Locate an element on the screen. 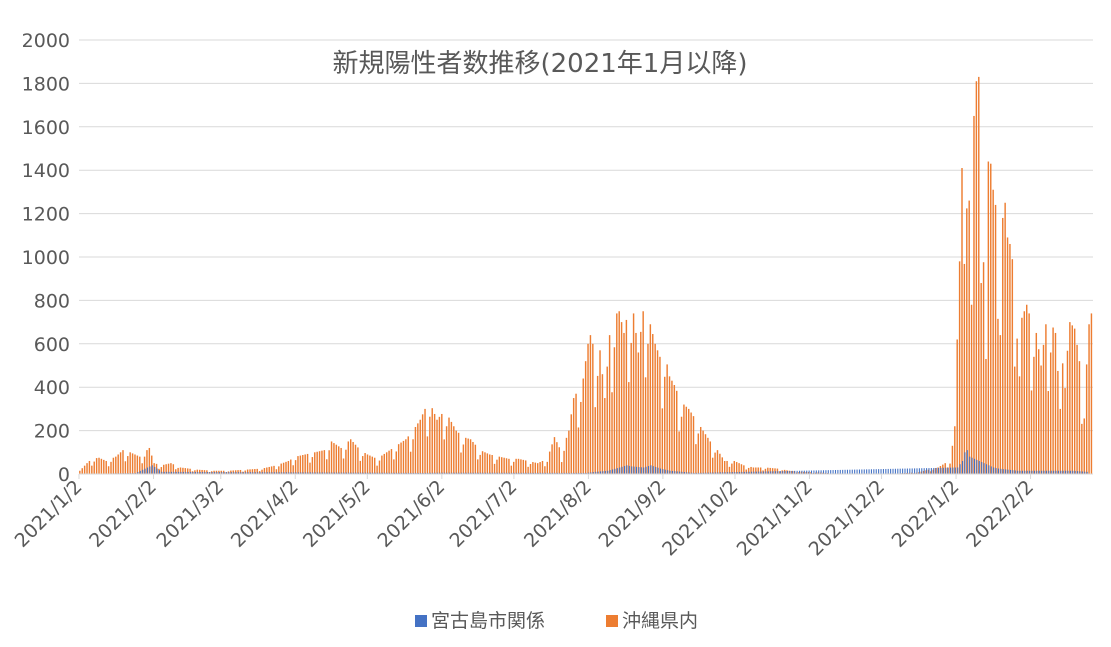 This screenshot has width=1111, height=647. x-tick-label: 2021/9/2 is located at coordinates (633, 514).